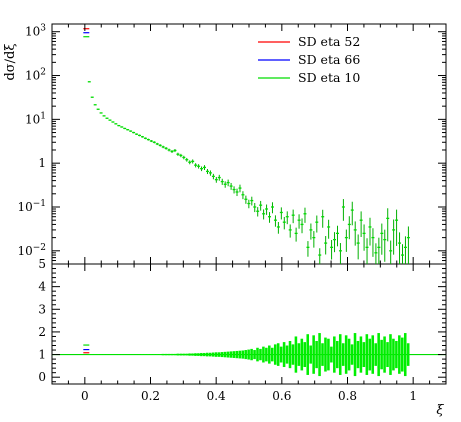 The width and height of the screenshot is (461, 422). Describe the element at coordinates (150, 396) in the screenshot. I see `x-tick-label: 0.2` at that location.